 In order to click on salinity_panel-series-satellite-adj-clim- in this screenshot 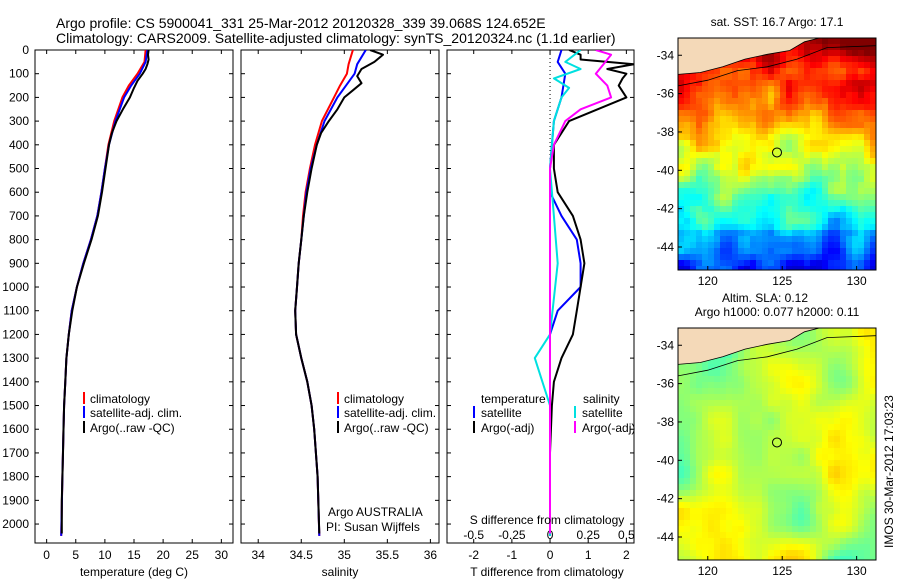, I will do `click(330, 293)`.